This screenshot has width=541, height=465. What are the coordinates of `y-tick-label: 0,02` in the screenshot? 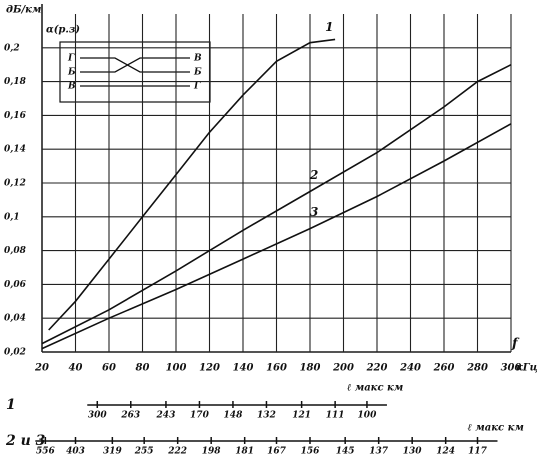 It's located at (15, 353).